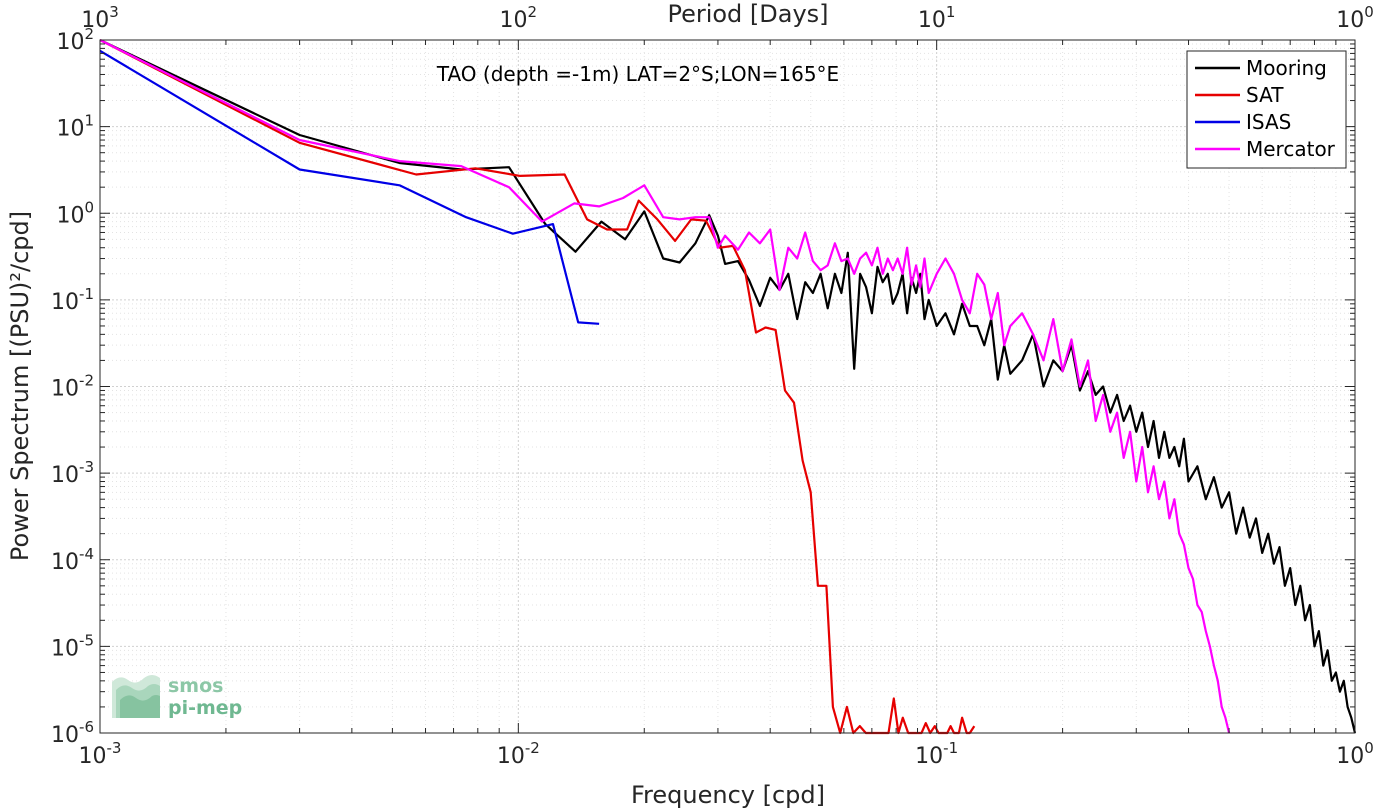 The width and height of the screenshot is (1383, 809). What do you see at coordinates (1268, 122) in the screenshot?
I see `legend-label-isas: ISAS` at bounding box center [1268, 122].